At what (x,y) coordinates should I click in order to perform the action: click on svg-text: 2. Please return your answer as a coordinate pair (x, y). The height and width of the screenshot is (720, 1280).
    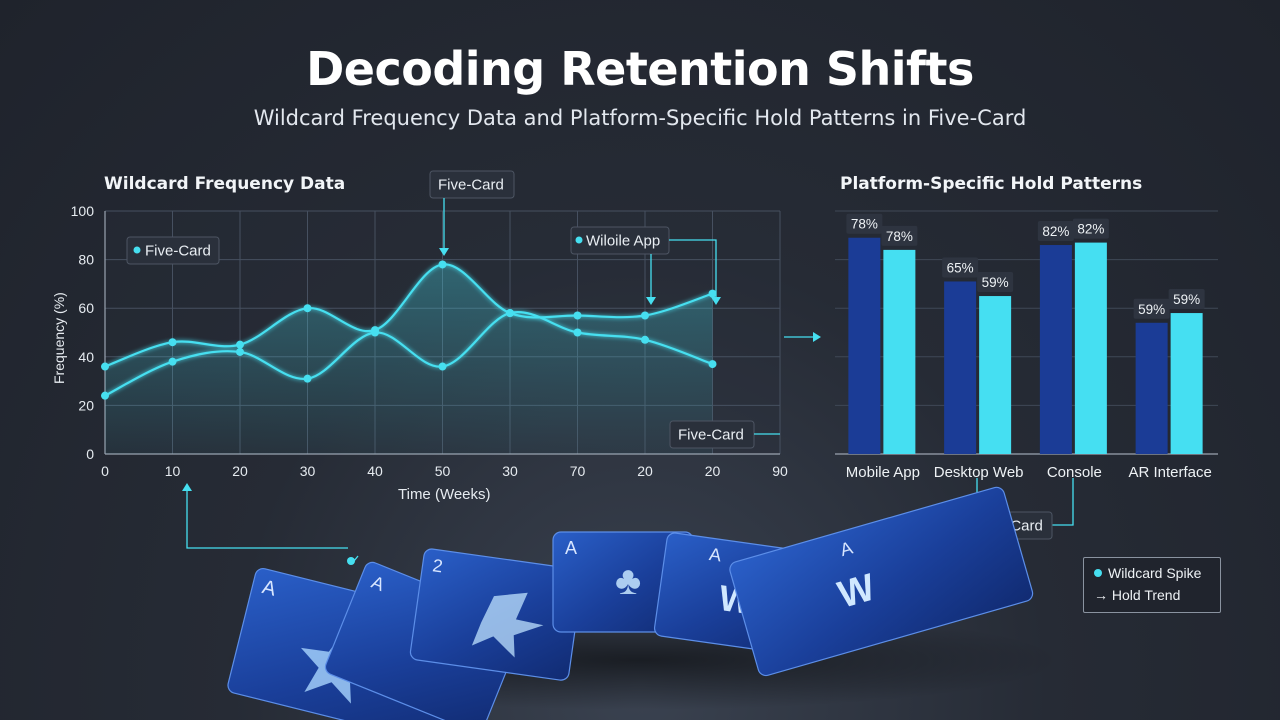
    Looking at the image, I should click on (437, 565).